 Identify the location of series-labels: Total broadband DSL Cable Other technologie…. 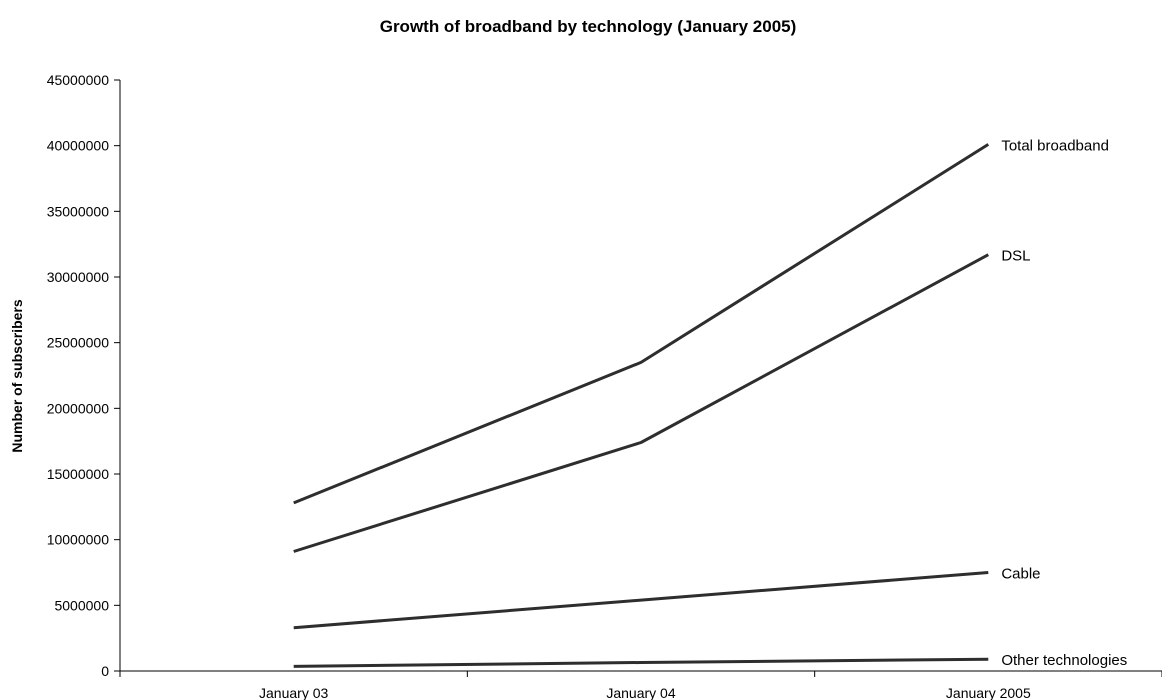
(1064, 403).